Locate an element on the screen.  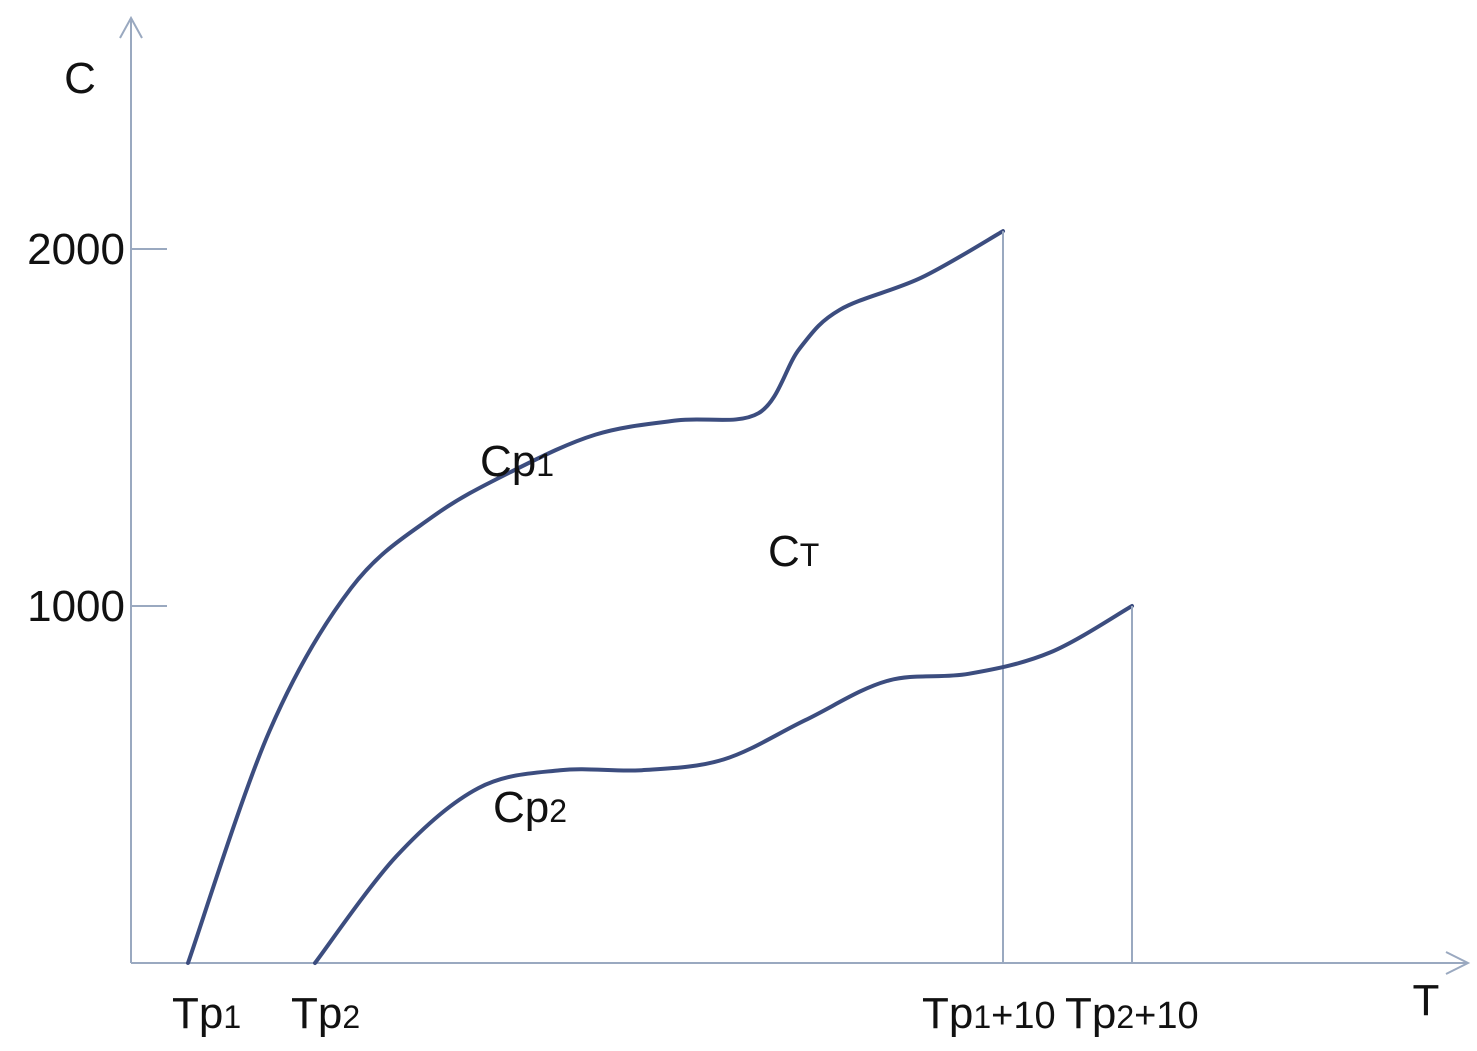
x-tick-label: Tp2 is located at coordinates (325, 1013).